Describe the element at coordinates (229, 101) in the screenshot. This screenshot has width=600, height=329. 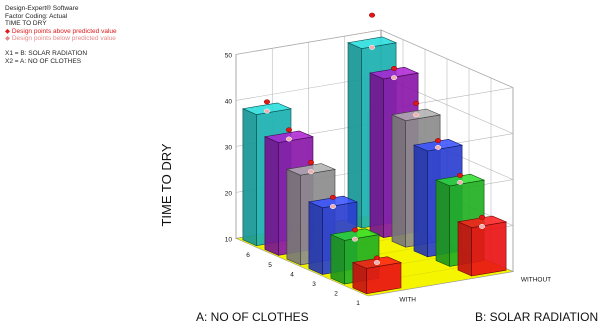
I see `y-tick-label-40: 40` at that location.